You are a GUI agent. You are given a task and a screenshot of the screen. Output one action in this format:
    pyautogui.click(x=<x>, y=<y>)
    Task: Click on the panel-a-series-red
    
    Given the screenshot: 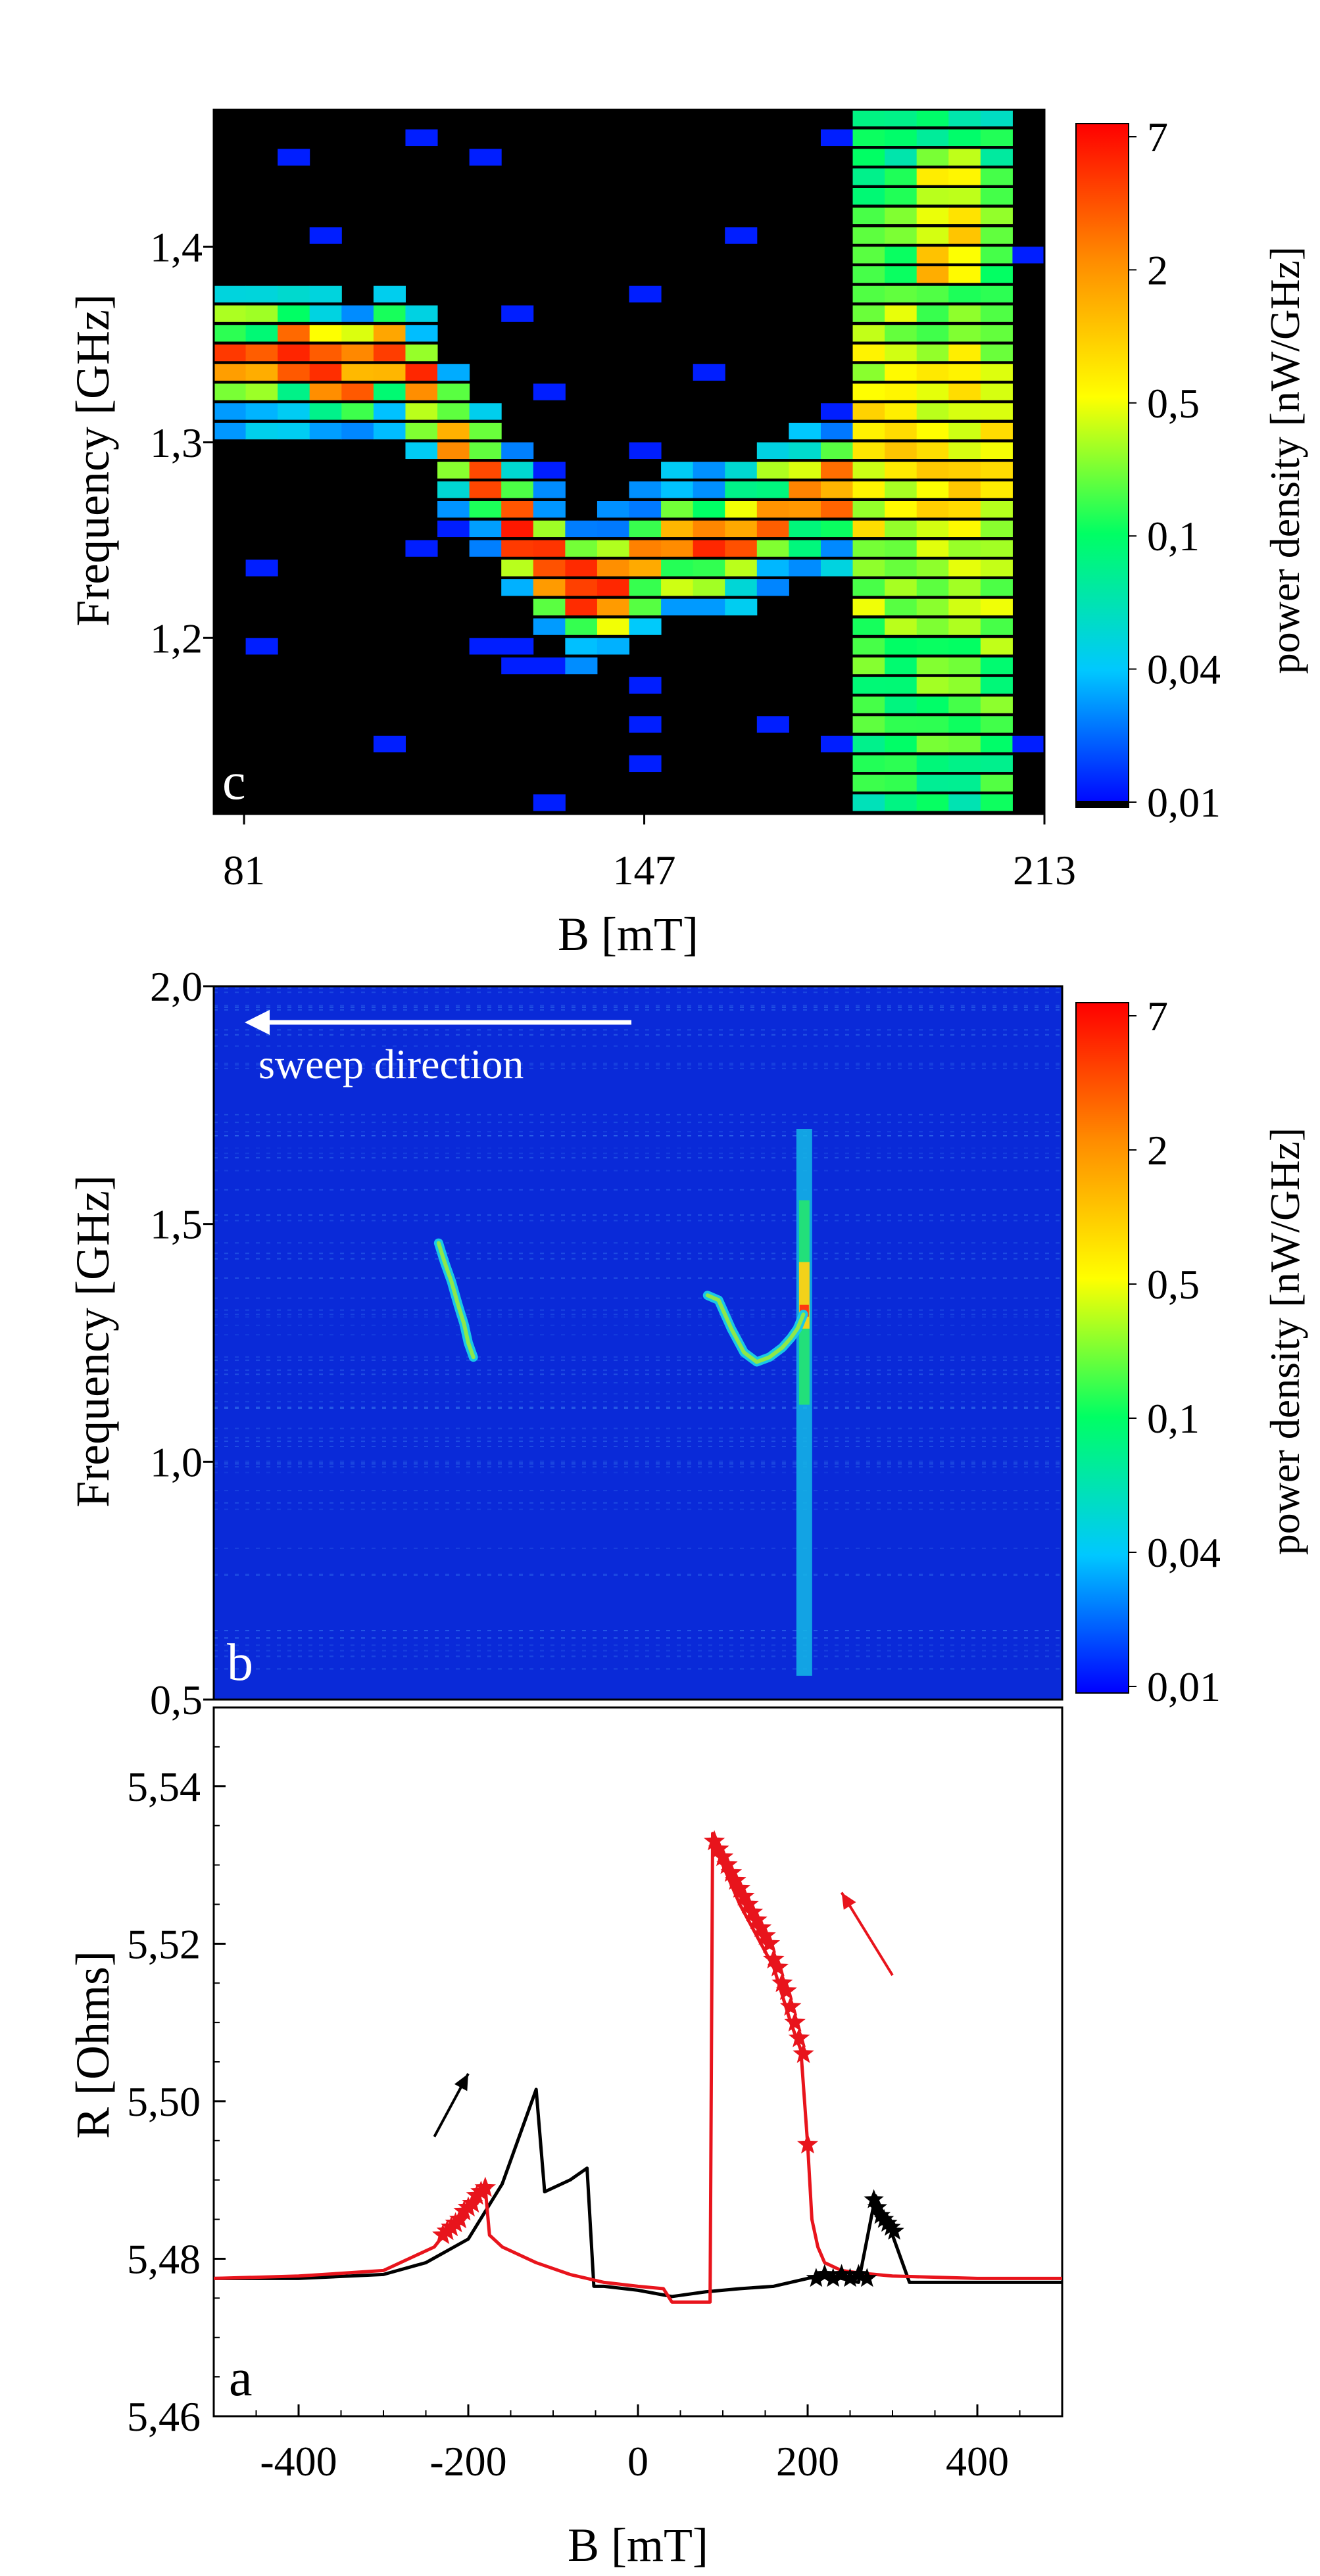 What is the action you would take?
    pyautogui.click(x=638, y=2068)
    